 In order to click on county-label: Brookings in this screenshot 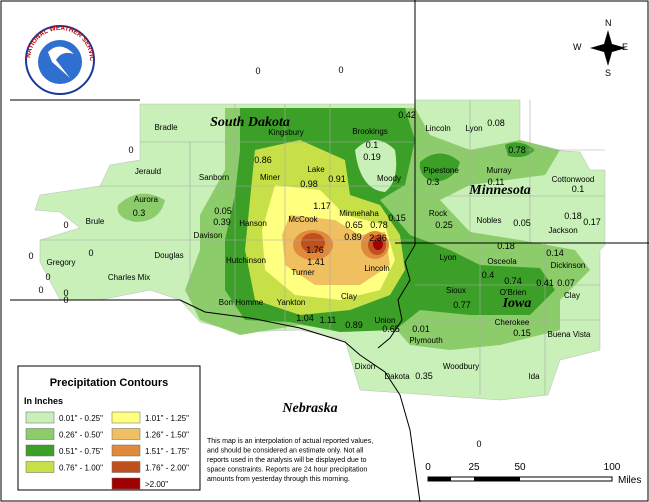, I will do `click(370, 131)`.